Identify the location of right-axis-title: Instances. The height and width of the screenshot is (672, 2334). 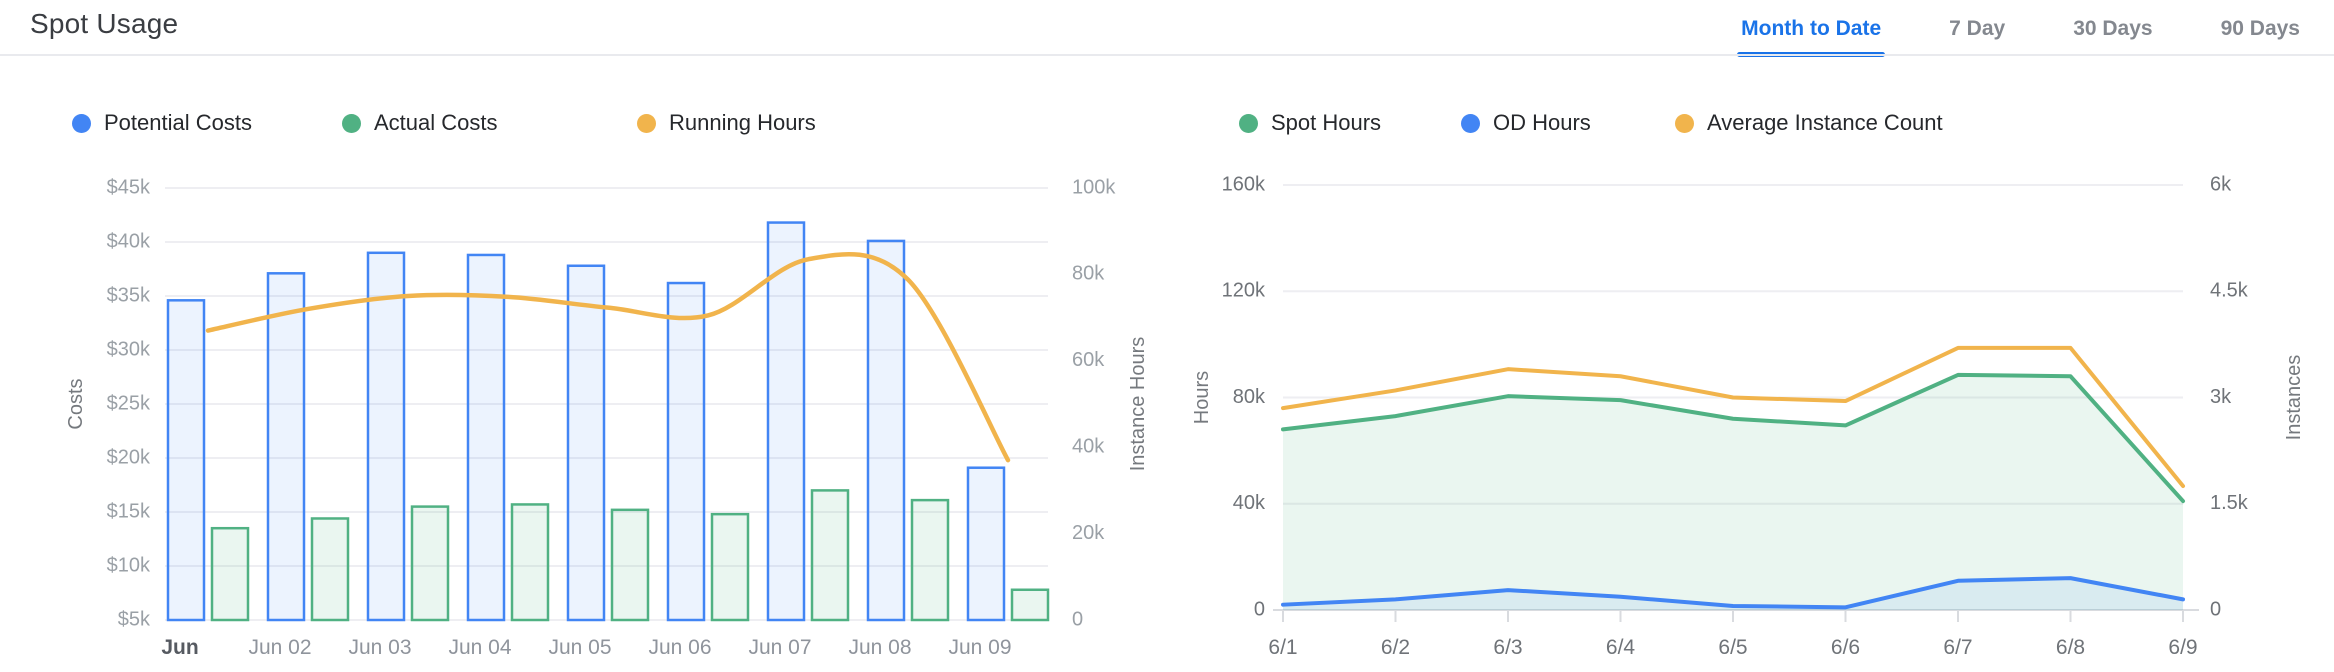
(2294, 398).